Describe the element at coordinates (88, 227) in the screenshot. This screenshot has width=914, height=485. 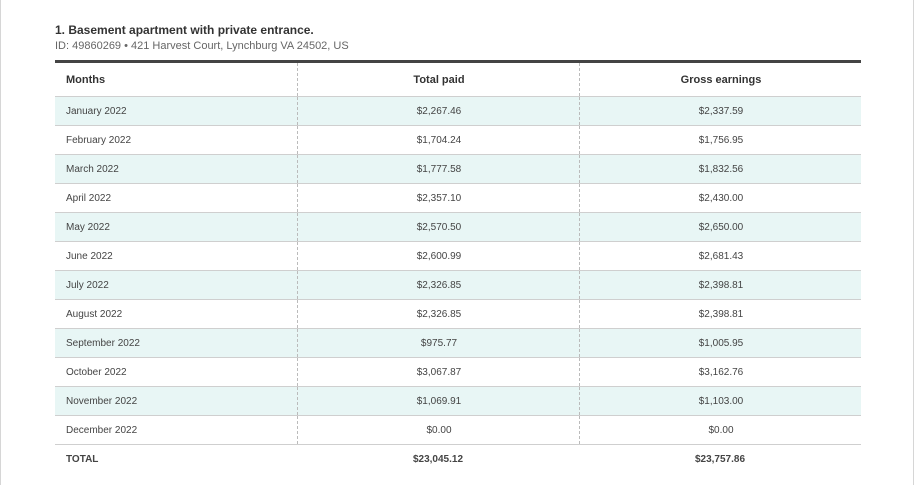
I see `table-cell: May 2022` at that location.